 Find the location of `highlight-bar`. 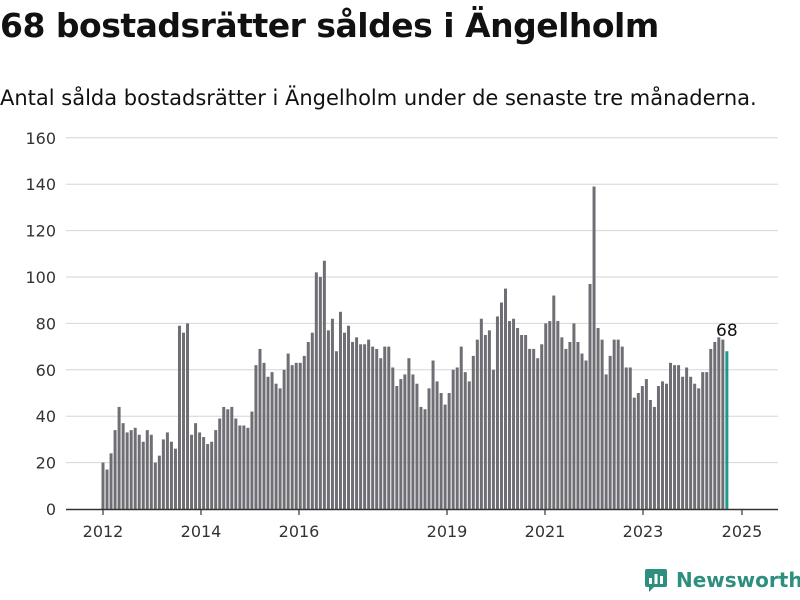

highlight-bar is located at coordinates (727, 430).